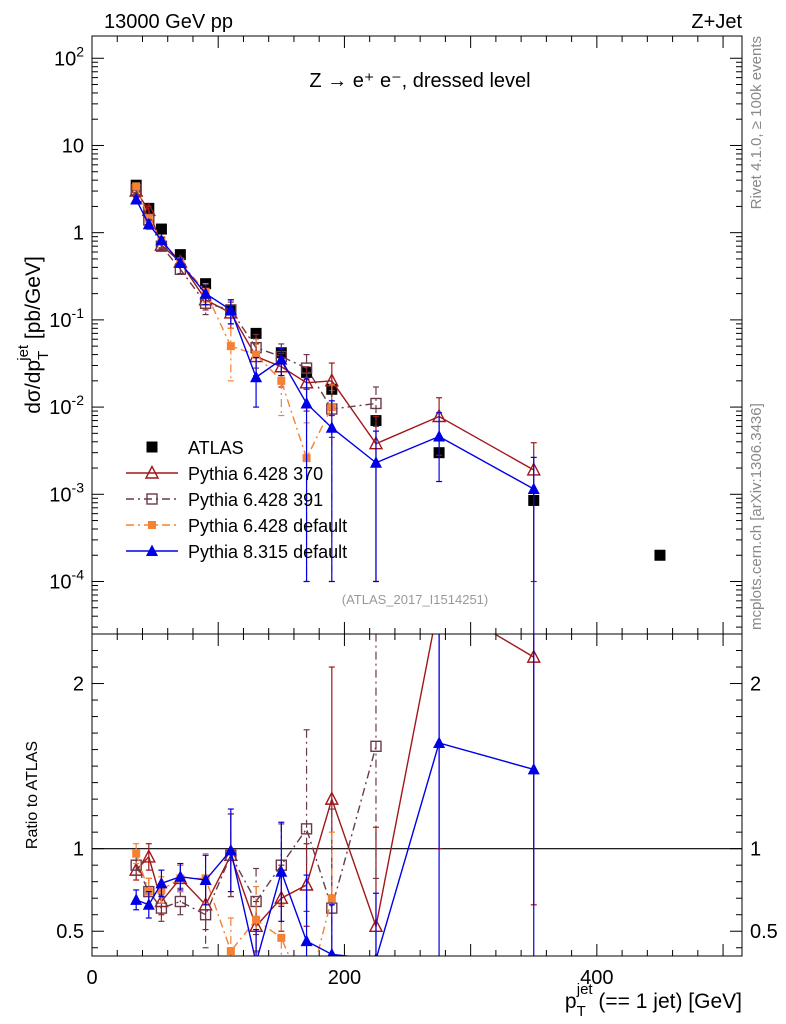  Describe the element at coordinates (596, 978) in the screenshot. I see `ratio-xtick-label: 400` at that location.